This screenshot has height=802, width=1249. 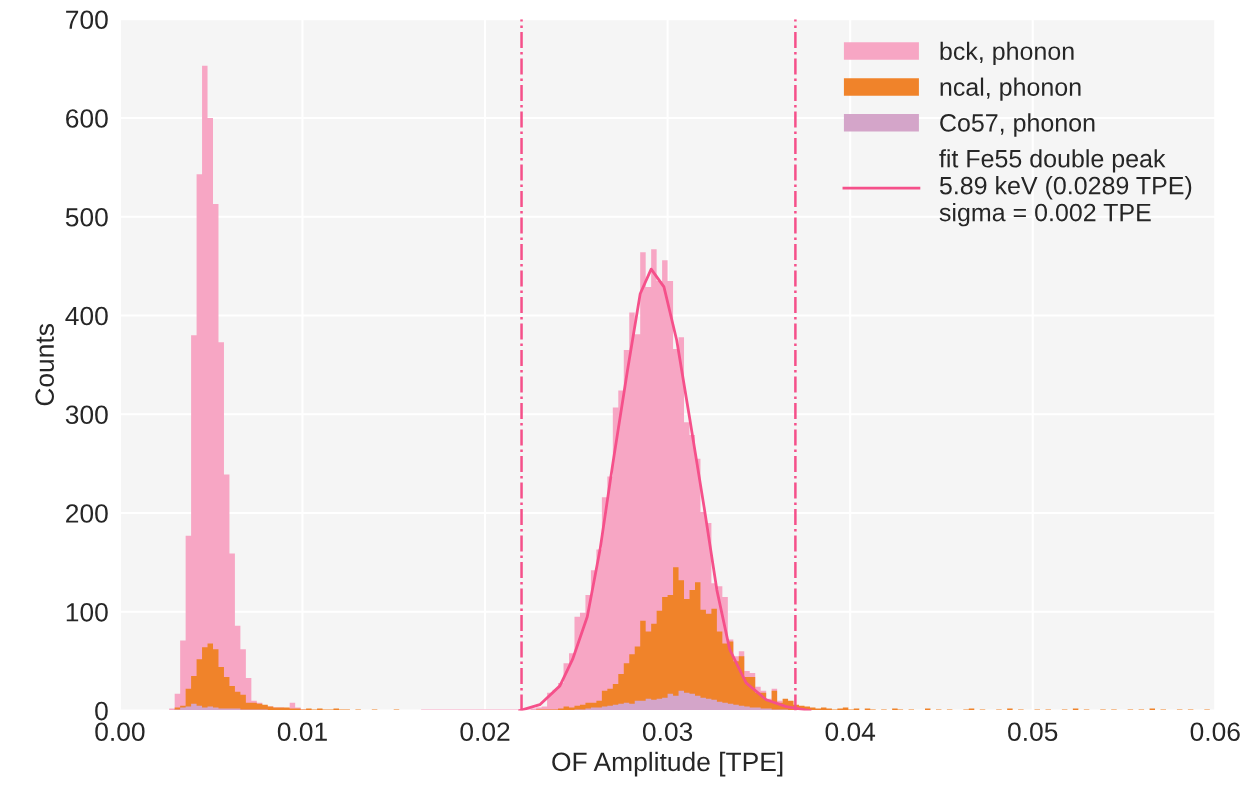 What do you see at coordinates (1065, 188) in the screenshot?
I see `legend-label: fit Fe55 double peak 5.89 keV (0.0289 TPE) sigma = 0.002 TPE` at bounding box center [1065, 188].